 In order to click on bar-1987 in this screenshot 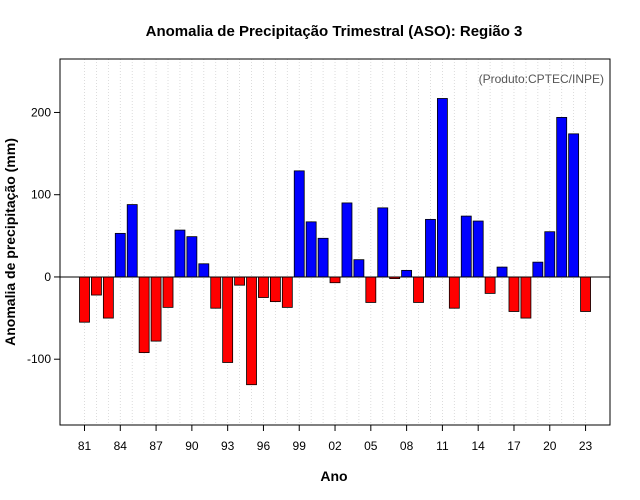, I will do `click(156, 309)`.